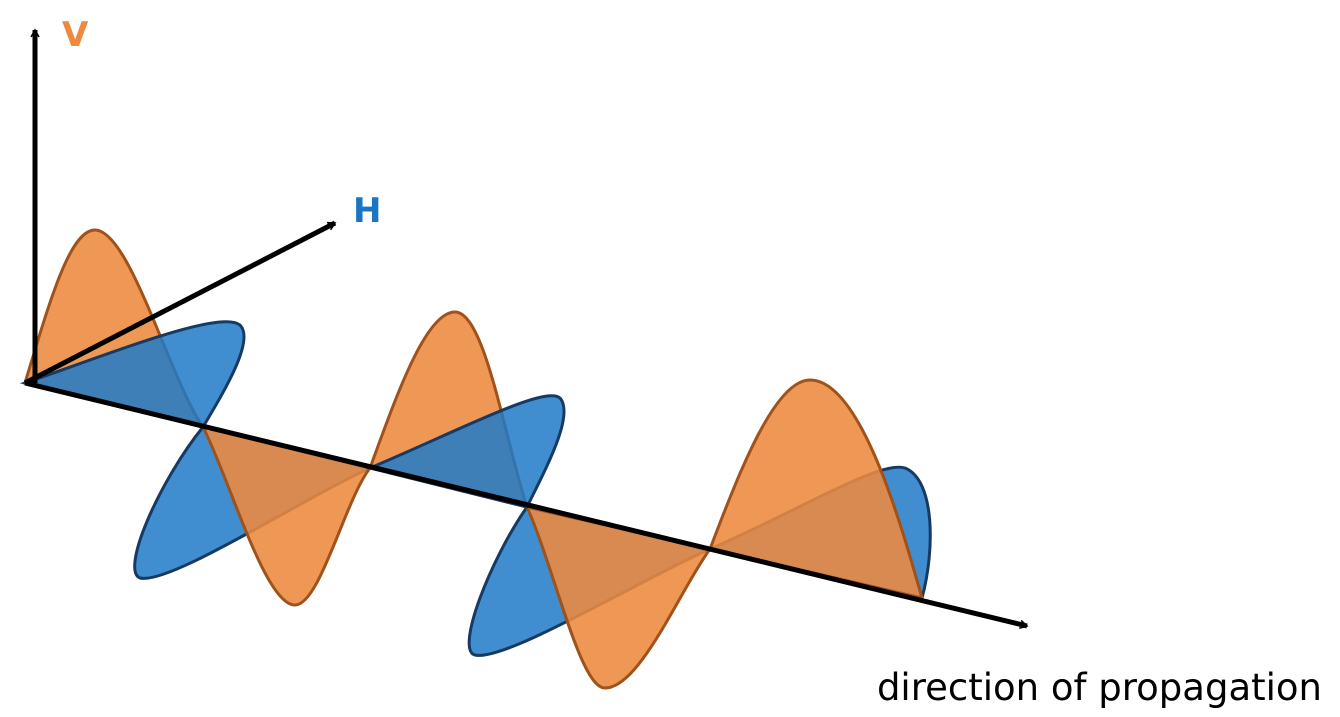 The width and height of the screenshot is (1340, 717). I want to click on h-wave-lobe, so click(132, 374).